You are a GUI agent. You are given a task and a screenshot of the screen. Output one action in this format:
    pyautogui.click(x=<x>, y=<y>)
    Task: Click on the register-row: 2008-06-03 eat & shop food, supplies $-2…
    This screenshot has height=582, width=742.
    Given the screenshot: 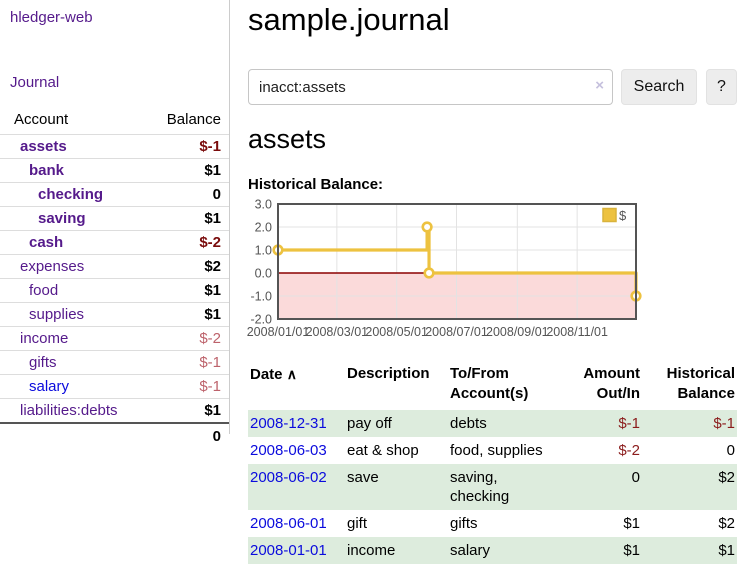 What is the action you would take?
    pyautogui.click(x=492, y=450)
    